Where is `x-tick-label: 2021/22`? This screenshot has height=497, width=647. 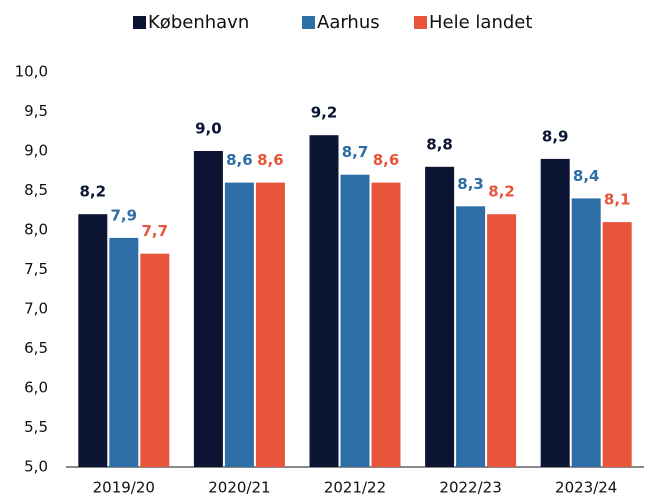
x-tick-label: 2021/22 is located at coordinates (355, 488).